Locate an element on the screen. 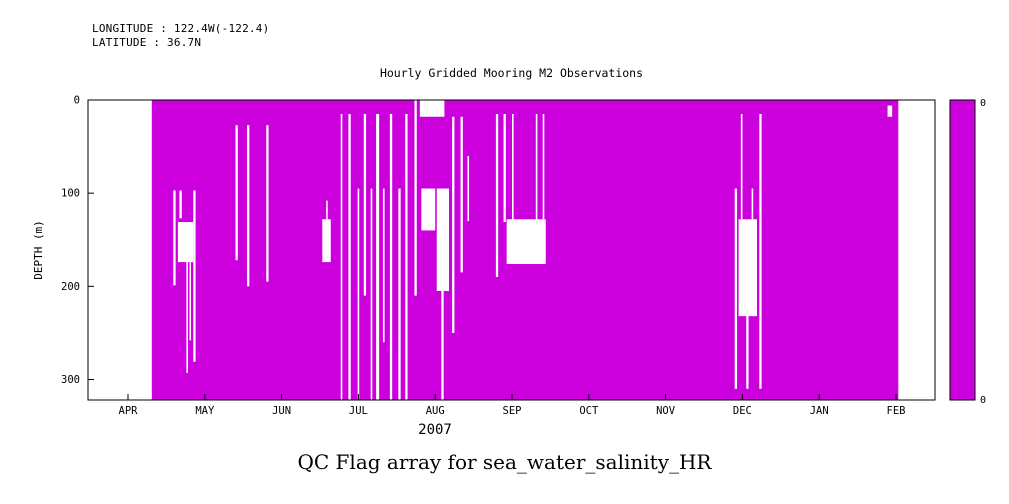 The height and width of the screenshot is (504, 1009). y-tick-label: 0 is located at coordinates (77, 101).